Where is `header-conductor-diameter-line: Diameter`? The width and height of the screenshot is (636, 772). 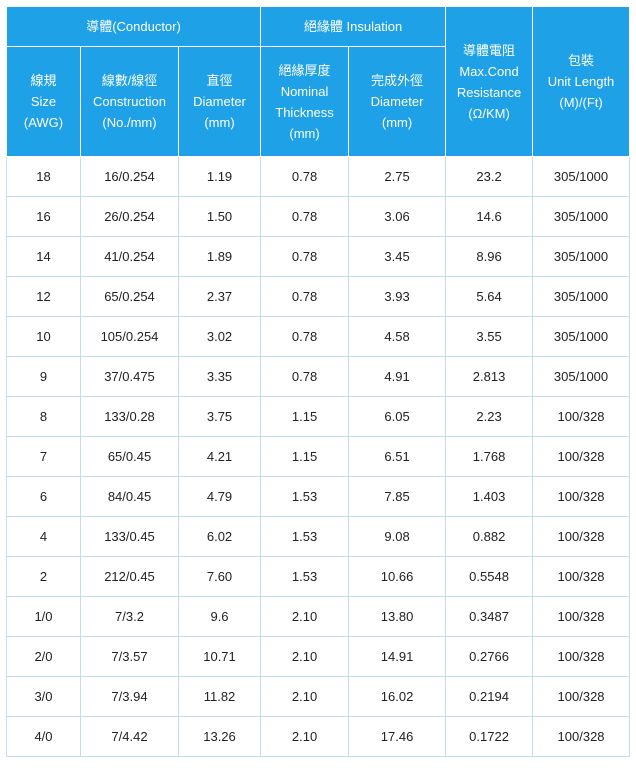
header-conductor-diameter-line: Diameter is located at coordinates (219, 101).